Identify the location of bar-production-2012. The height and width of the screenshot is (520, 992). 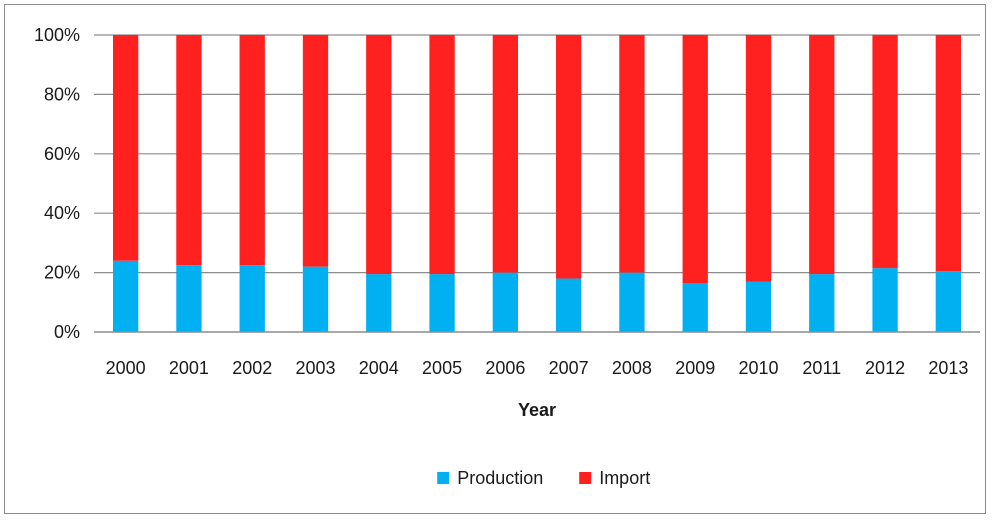
(885, 300).